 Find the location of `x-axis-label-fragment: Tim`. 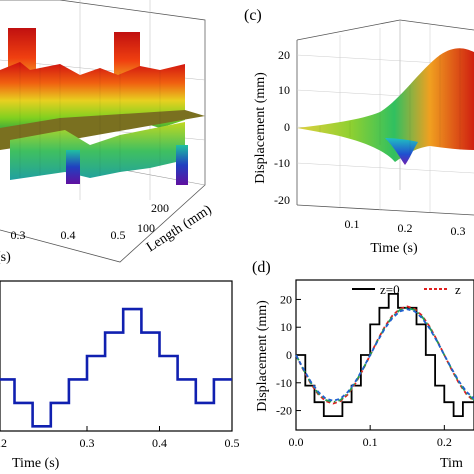

x-axis-label-fragment: Tim is located at coordinates (451, 463).